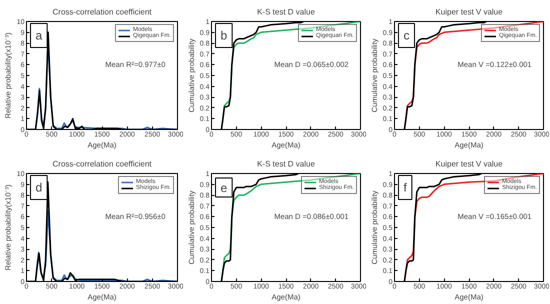  Describe the element at coordinates (407, 35) in the screenshot. I see `annotation: c` at that location.